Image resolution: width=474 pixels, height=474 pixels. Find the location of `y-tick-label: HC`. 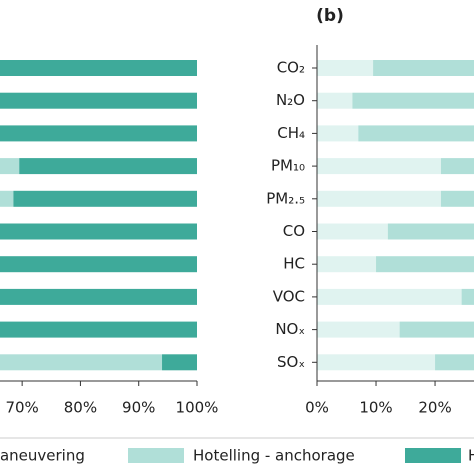

y-tick-label: HC is located at coordinates (294, 264).